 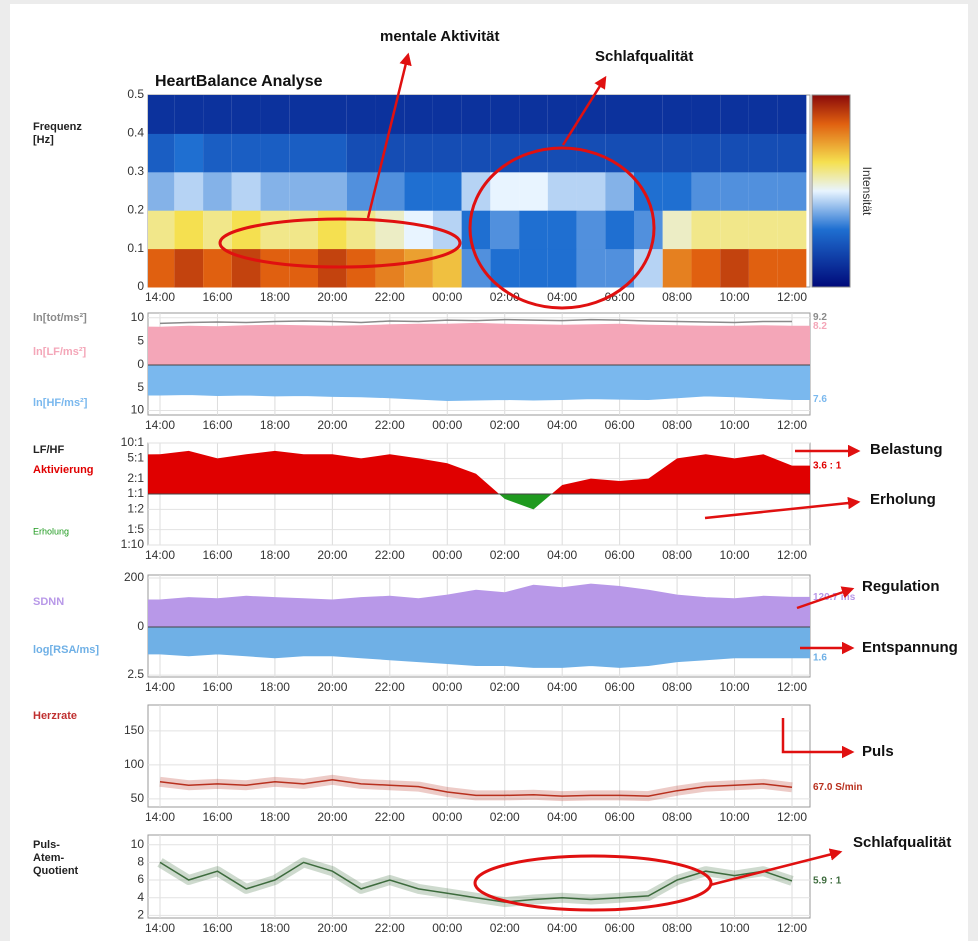 I want to click on y-tick-label: 8, so click(x=140, y=862).